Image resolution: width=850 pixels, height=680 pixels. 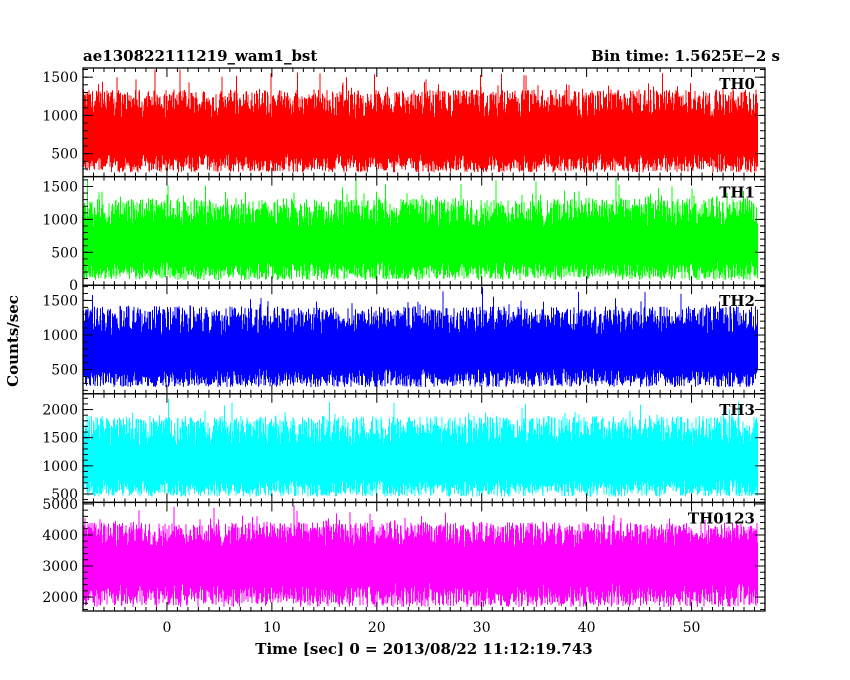 I want to click on panel-label-th3: TH3, so click(x=737, y=410).